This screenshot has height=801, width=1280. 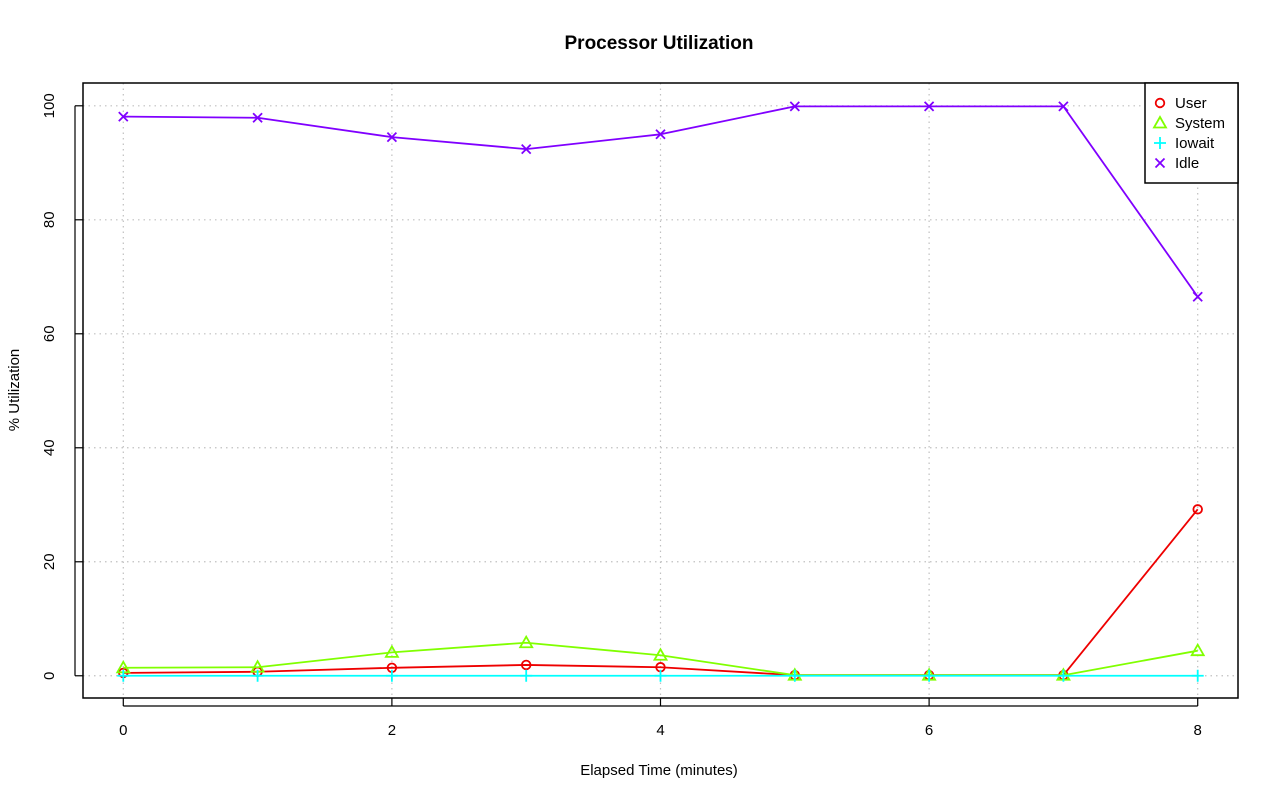 I want to click on x-tick-label: 2, so click(x=392, y=730).